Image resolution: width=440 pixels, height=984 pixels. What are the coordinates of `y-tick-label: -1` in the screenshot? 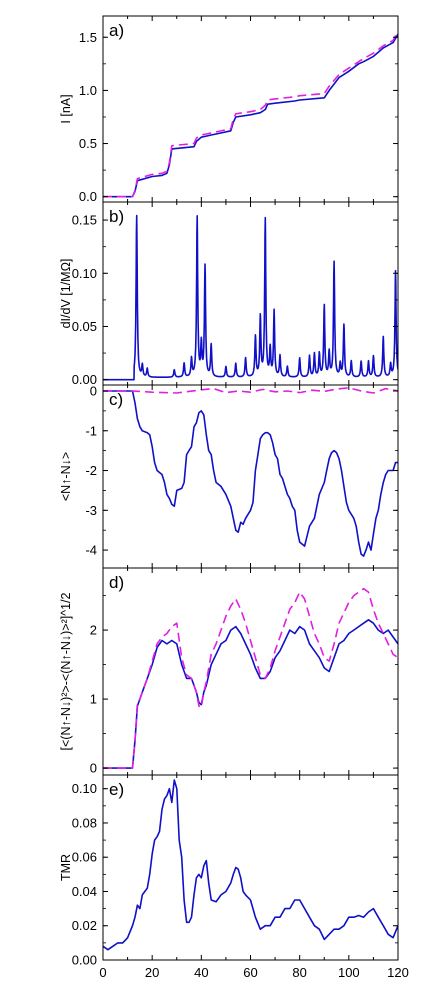 It's located at (91, 430).